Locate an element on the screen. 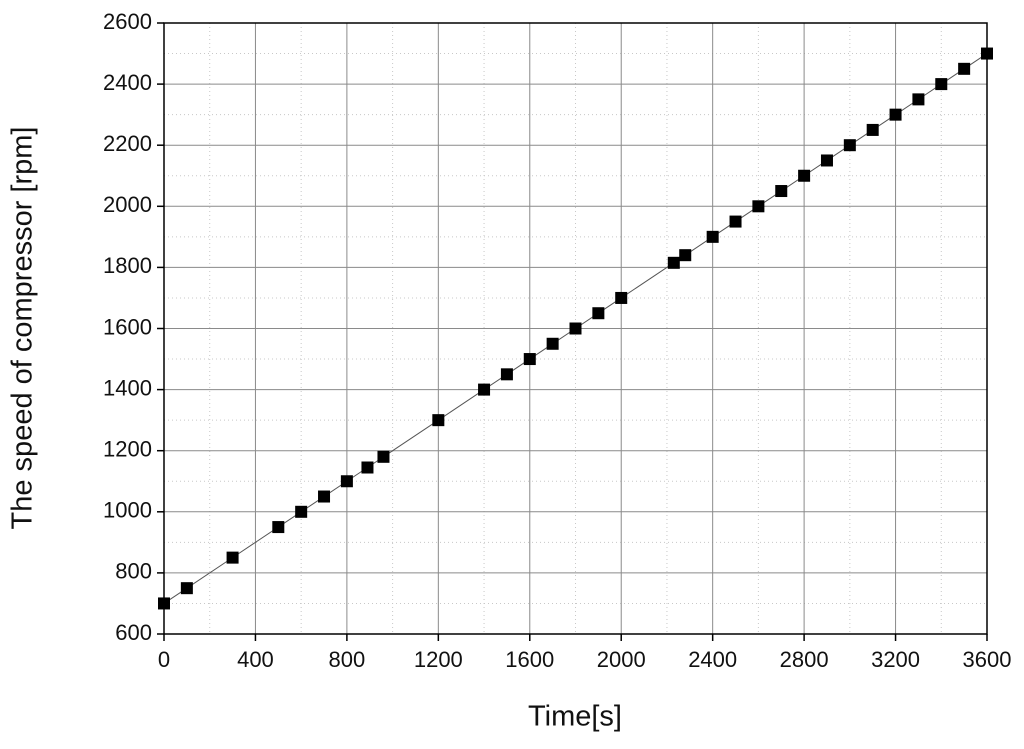 The height and width of the screenshot is (749, 1024). y-tick-label: 1600 is located at coordinates (127, 326).